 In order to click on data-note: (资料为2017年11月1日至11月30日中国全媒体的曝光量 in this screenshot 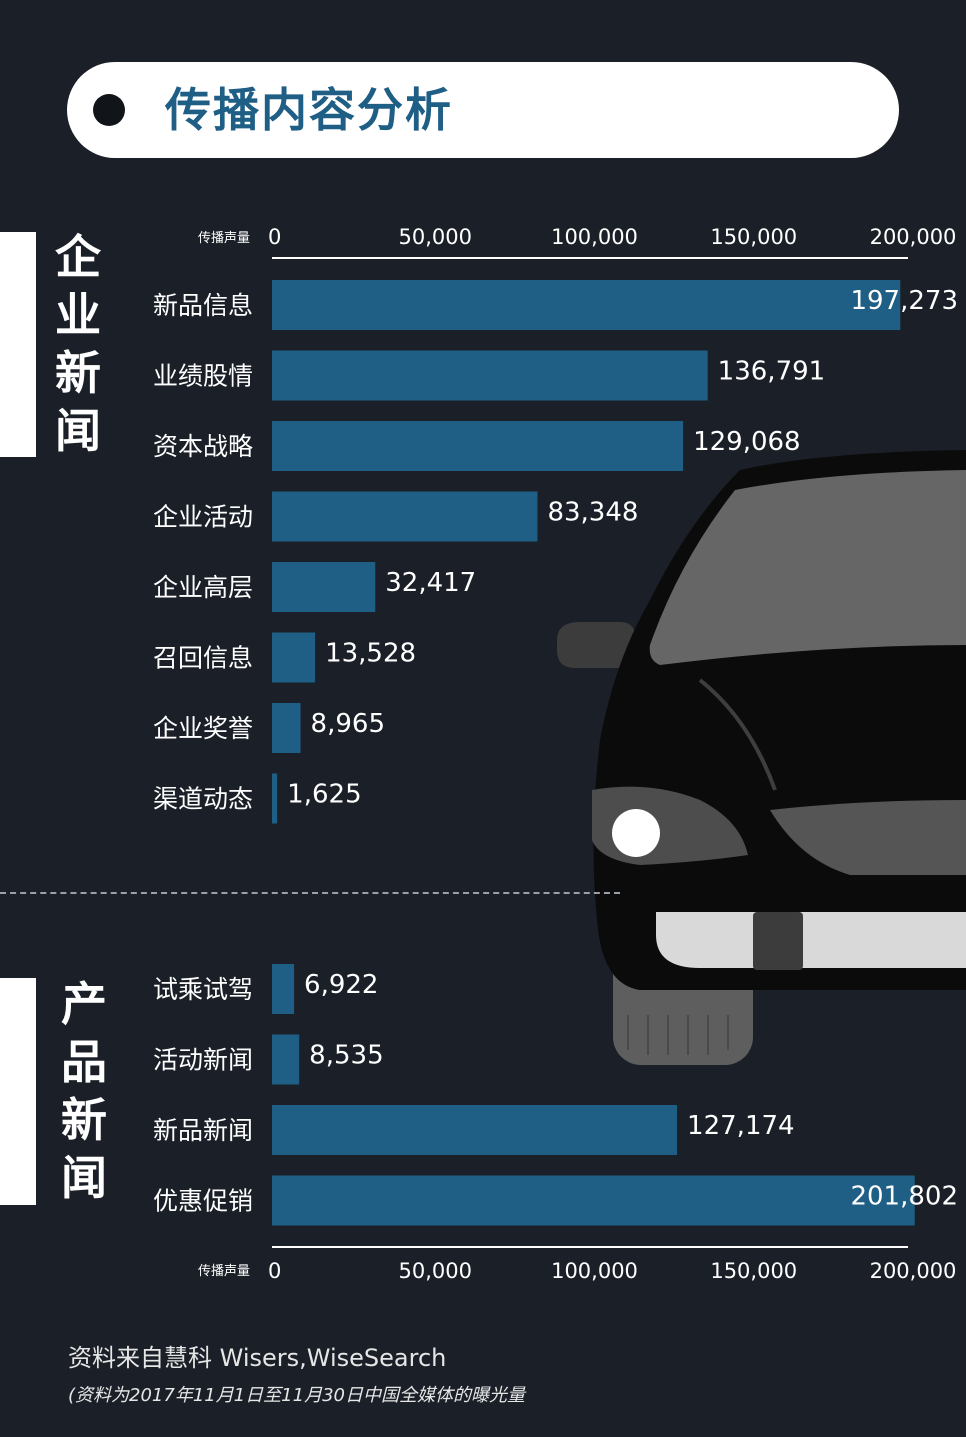, I will do `click(296, 1395)`.